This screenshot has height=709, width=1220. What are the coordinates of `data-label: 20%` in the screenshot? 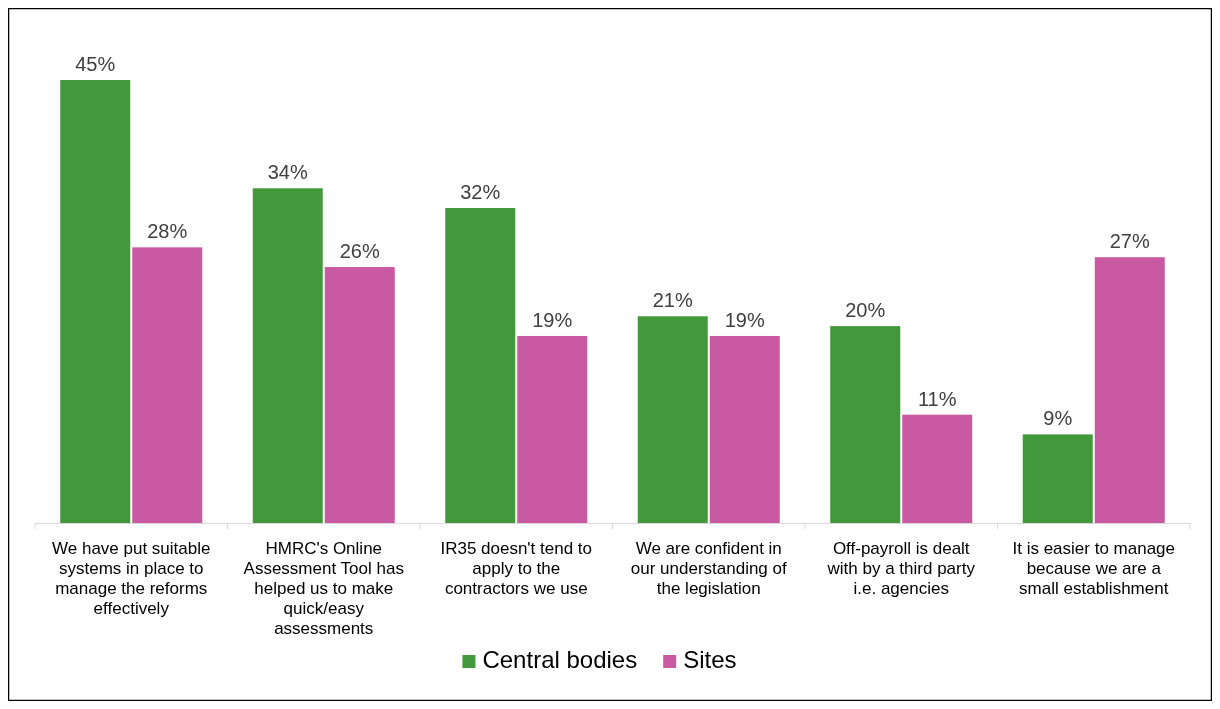 It's located at (865, 310).